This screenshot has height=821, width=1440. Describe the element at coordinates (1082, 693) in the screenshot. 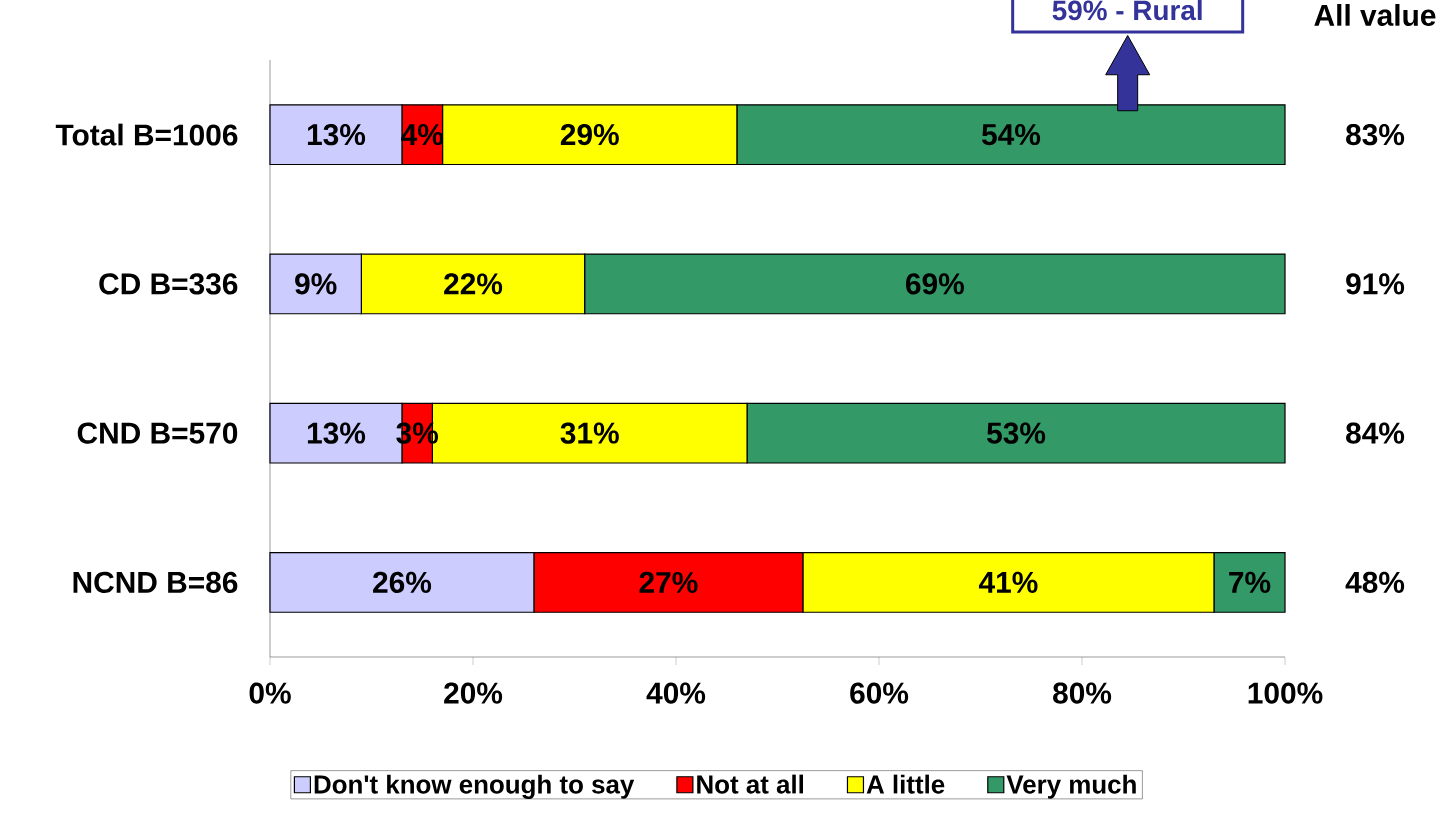

I see `x-tick-label: 80%` at that location.